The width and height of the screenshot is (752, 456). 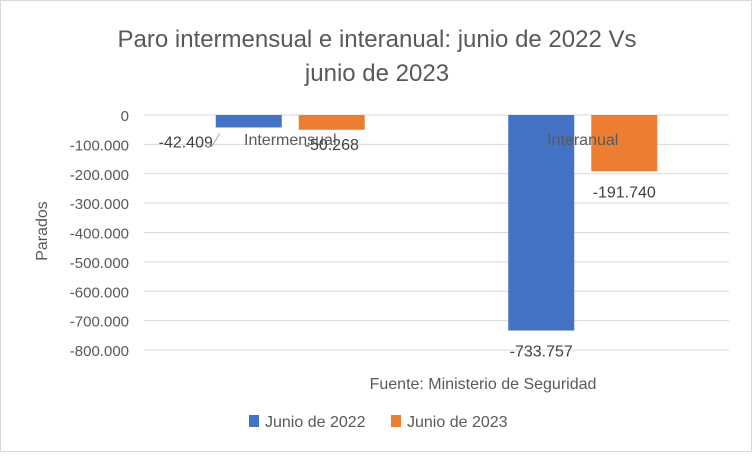 What do you see at coordinates (99, 145) in the screenshot?
I see `y-tick-label: -100.000` at bounding box center [99, 145].